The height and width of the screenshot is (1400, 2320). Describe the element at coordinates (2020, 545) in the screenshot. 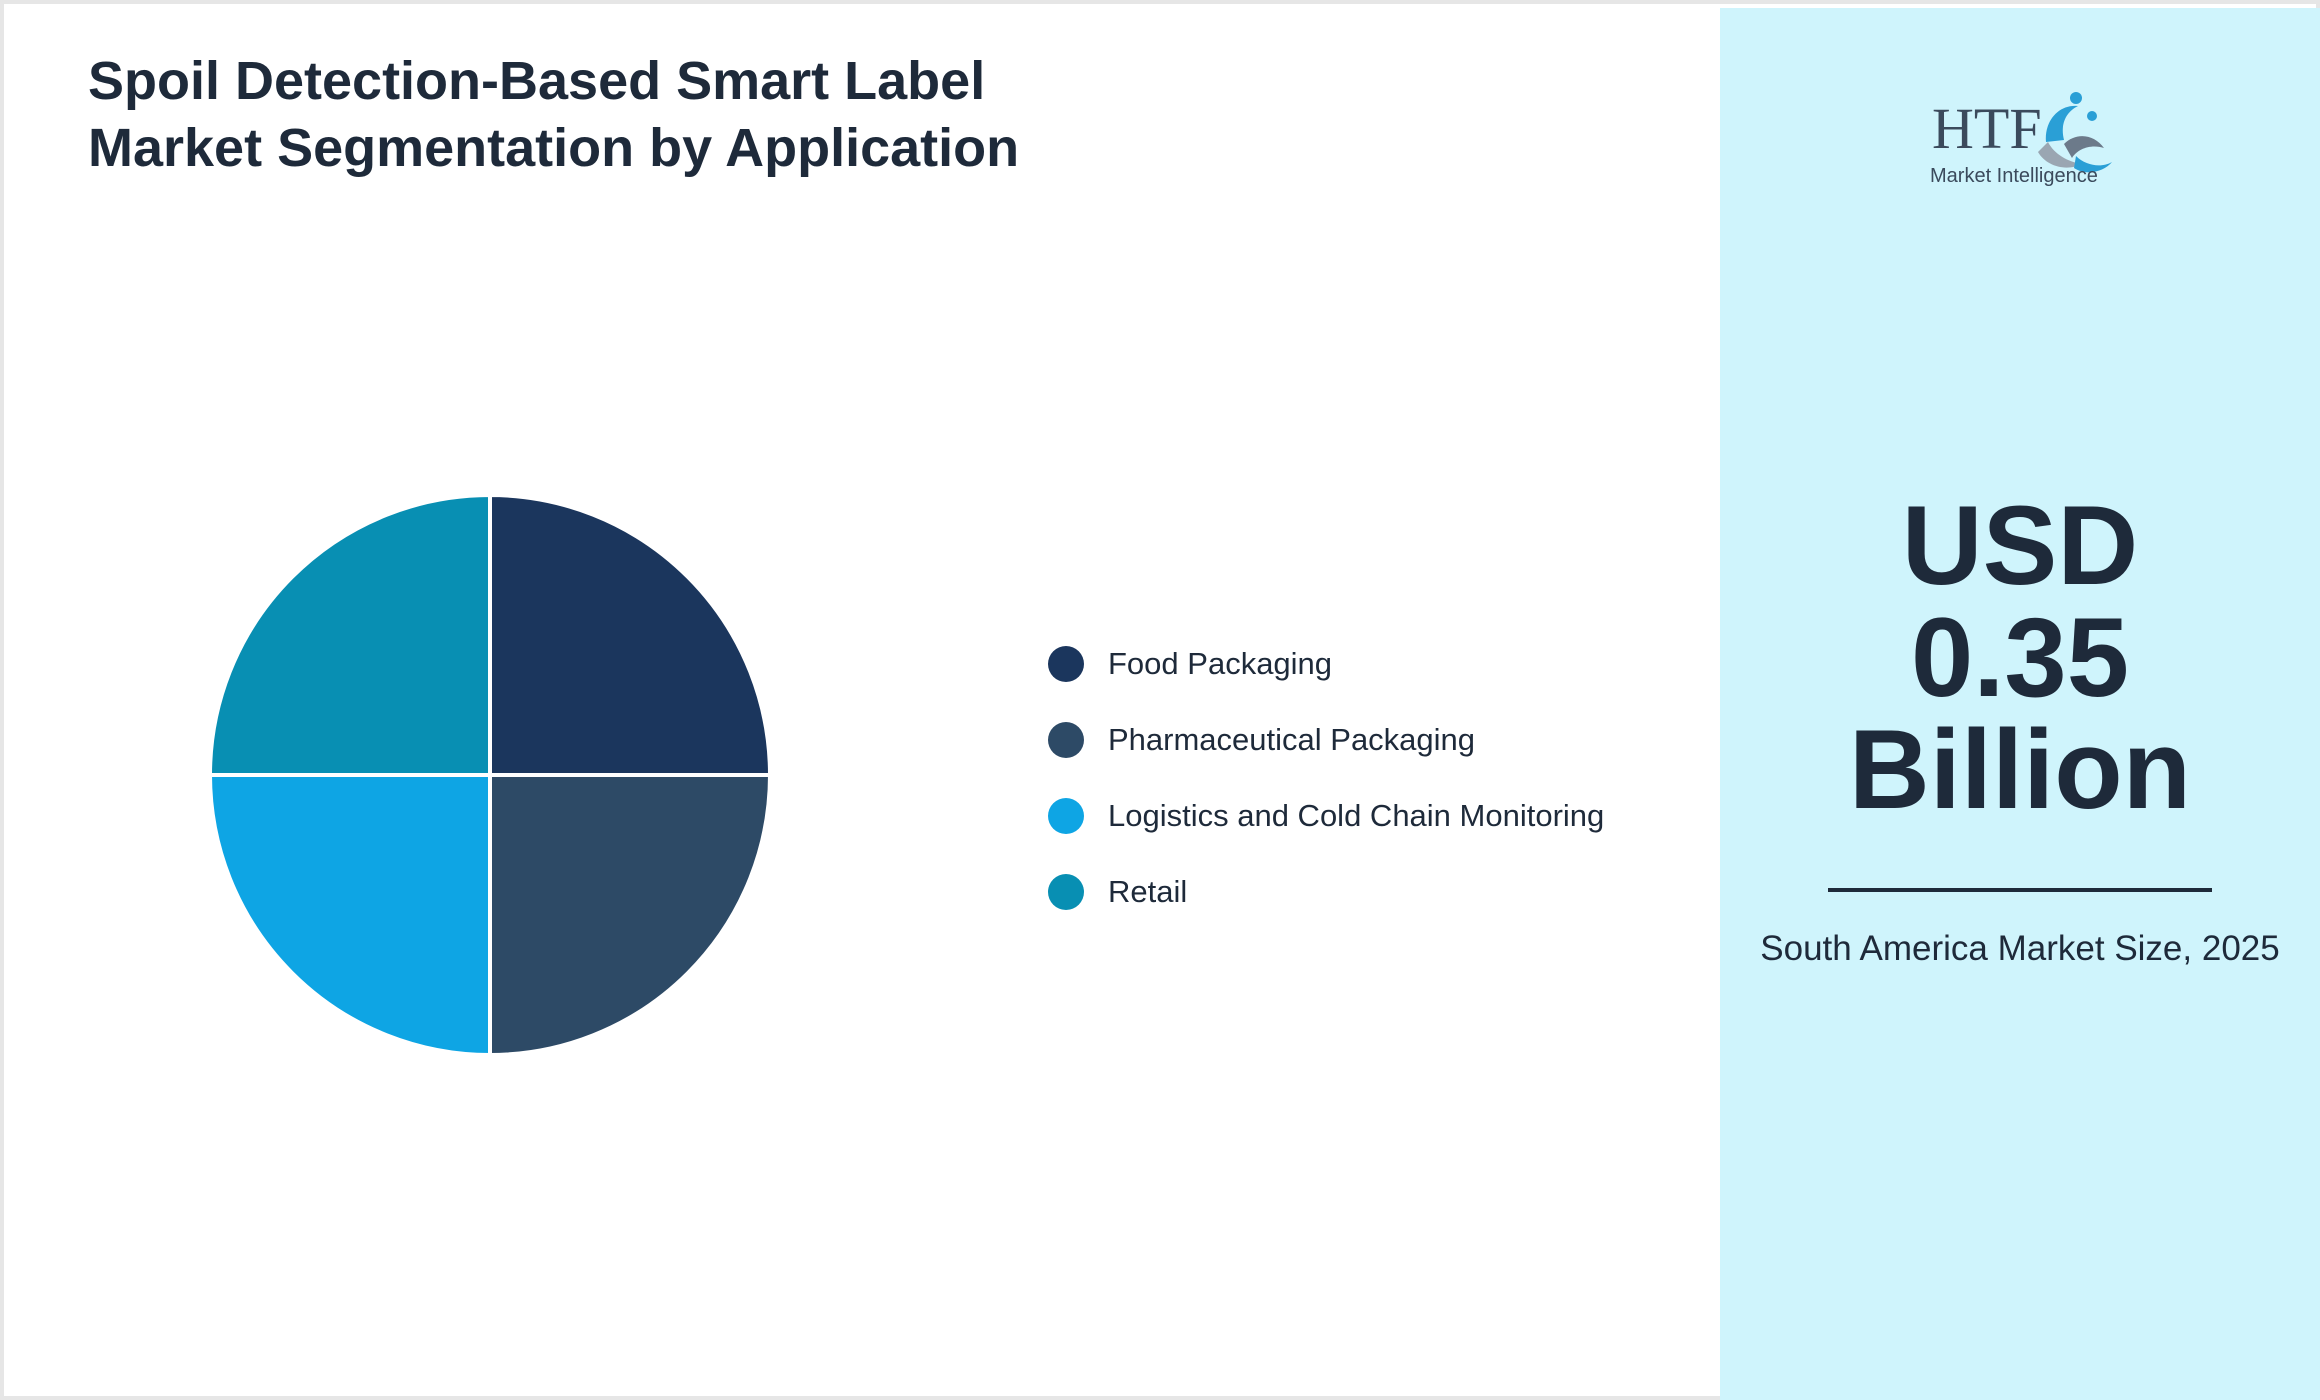

I see `value-currency: USD` at that location.